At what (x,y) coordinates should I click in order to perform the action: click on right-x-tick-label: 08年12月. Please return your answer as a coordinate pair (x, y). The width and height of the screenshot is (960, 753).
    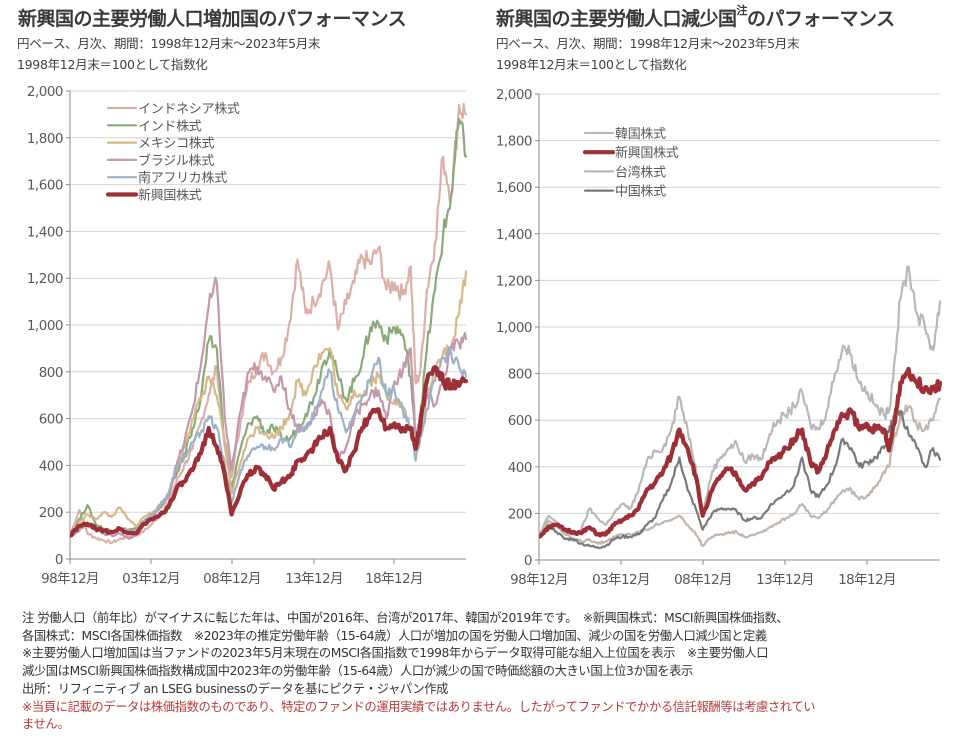
    Looking at the image, I should click on (703, 580).